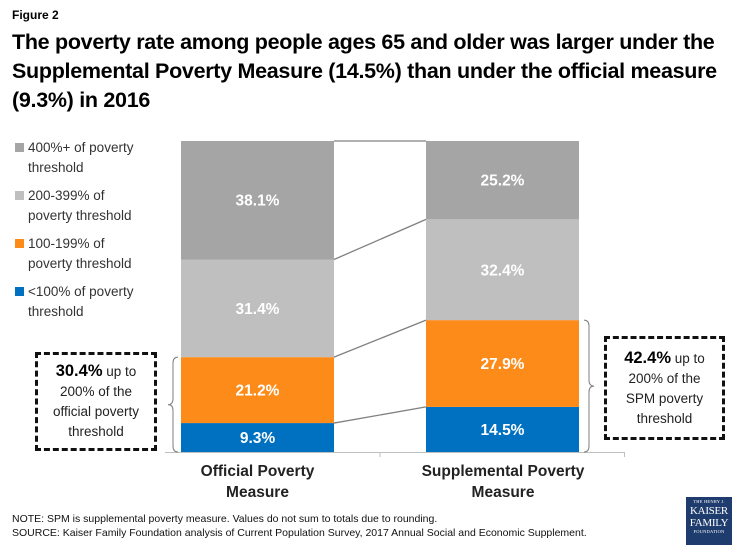 The image size is (735, 551). Describe the element at coordinates (92, 254) in the screenshot. I see `legend-item-100-199: 100-199% of poverty threshold` at that location.